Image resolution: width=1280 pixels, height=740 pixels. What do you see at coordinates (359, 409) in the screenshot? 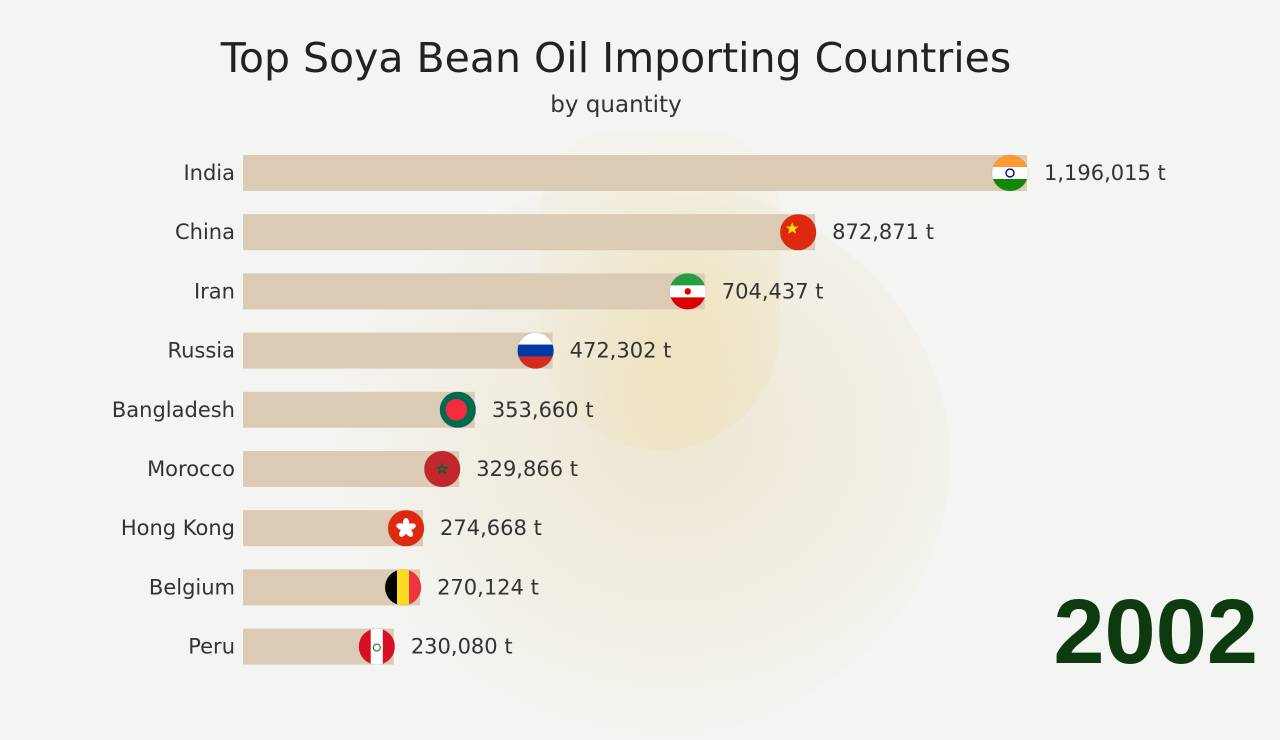
I see `bar-bangladesh` at bounding box center [359, 409].